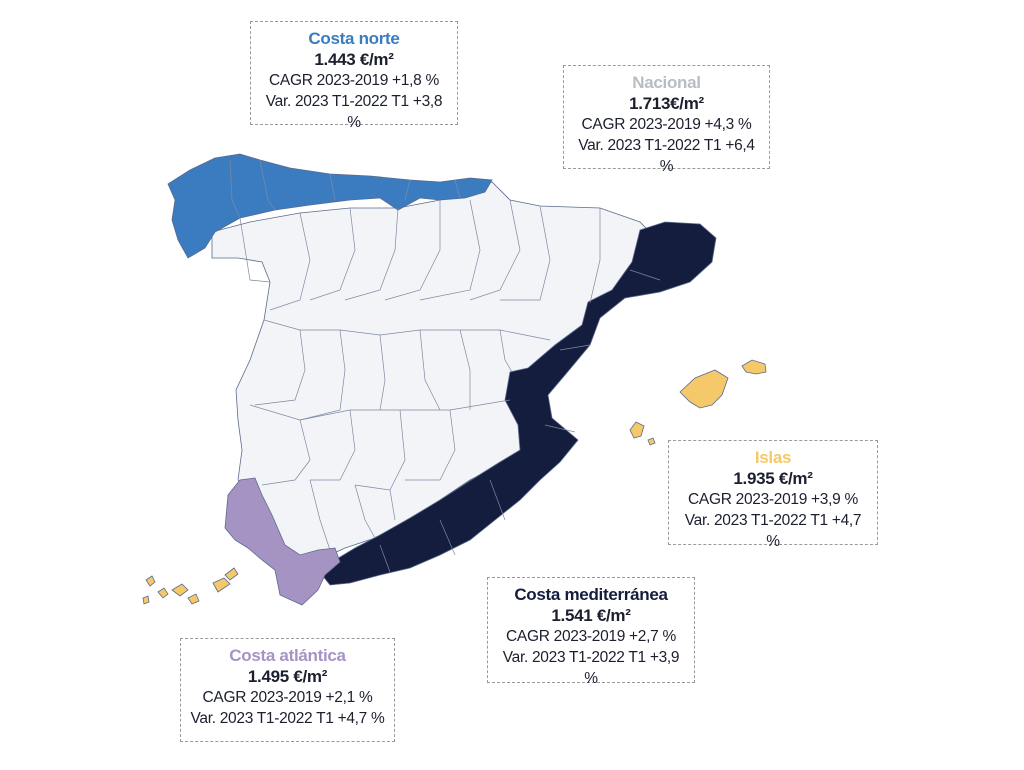 Image resolution: width=1024 pixels, height=770 pixels. What do you see at coordinates (591, 668) in the screenshot?
I see `costa-mediterranea-var: Var. 2023 T1-2022 T1 +3,9 %` at bounding box center [591, 668].